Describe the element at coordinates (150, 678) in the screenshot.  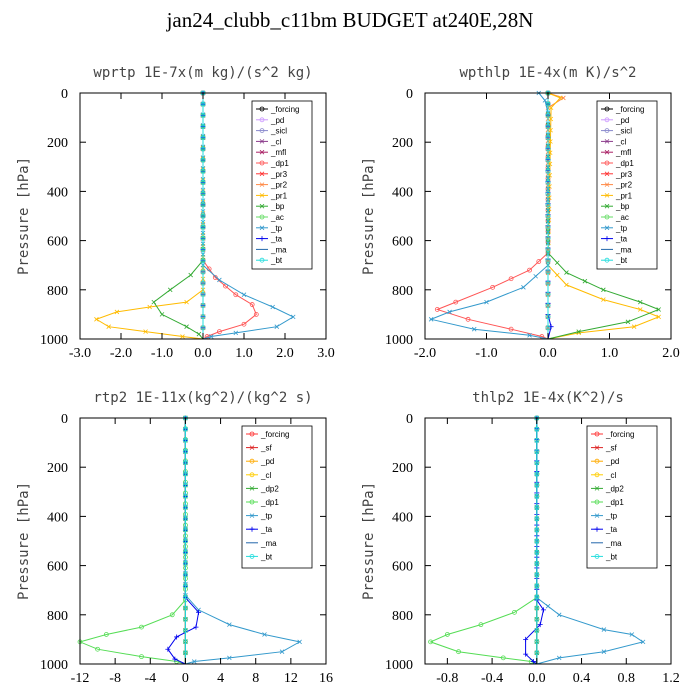
I see `x-tick-label: -4` at that location.